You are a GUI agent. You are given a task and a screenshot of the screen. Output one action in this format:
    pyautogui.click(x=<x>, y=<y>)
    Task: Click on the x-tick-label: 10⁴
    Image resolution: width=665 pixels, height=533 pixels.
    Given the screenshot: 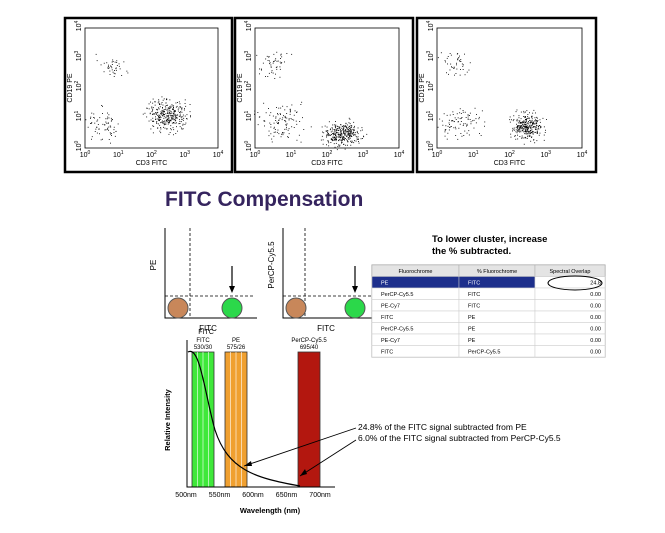 What is the action you would take?
    pyautogui.click(x=399, y=154)
    